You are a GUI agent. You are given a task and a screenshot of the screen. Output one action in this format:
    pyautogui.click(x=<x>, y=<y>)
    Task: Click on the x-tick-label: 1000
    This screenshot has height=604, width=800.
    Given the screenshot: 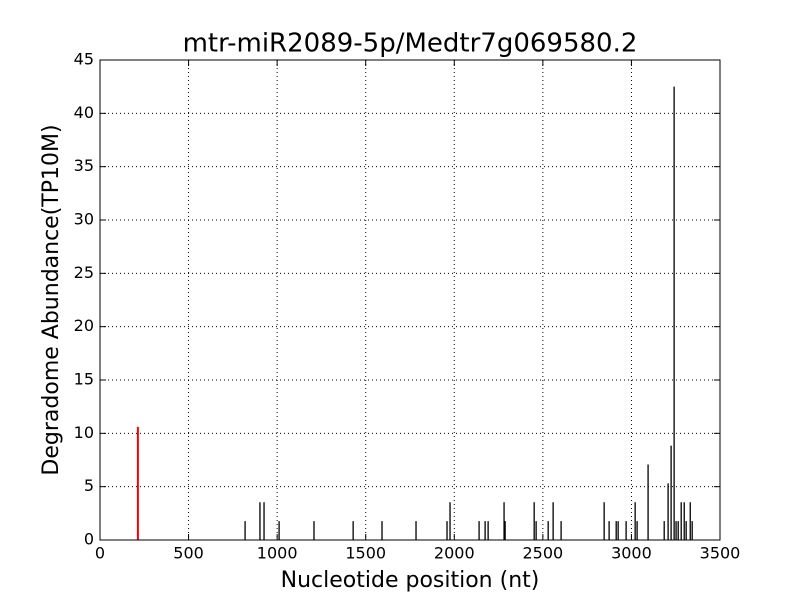 What is the action you would take?
    pyautogui.click(x=277, y=553)
    